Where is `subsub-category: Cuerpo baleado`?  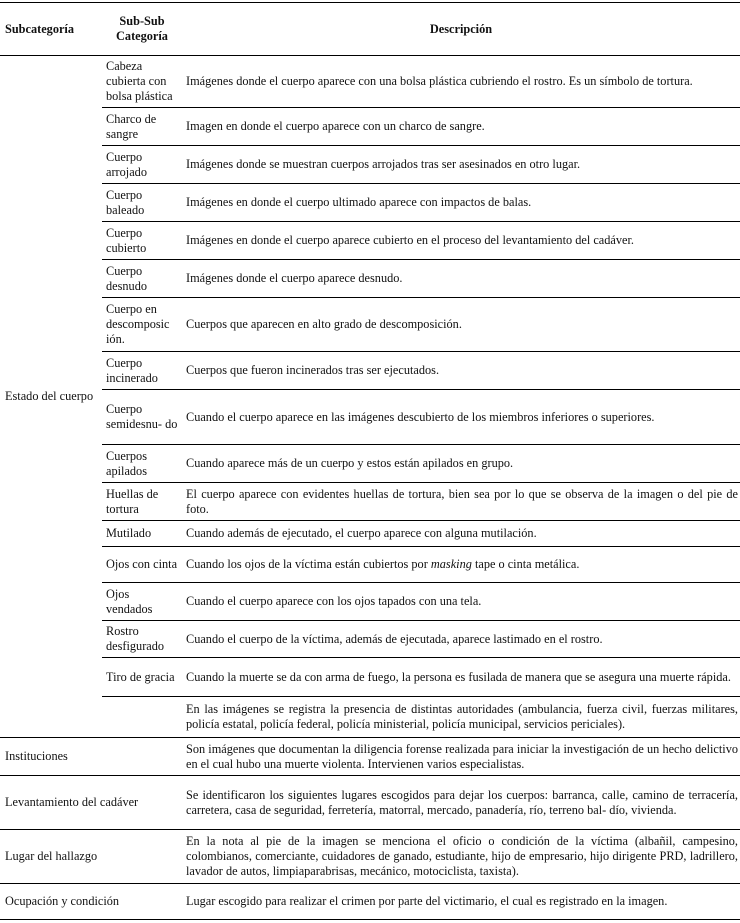 subsub-category: Cuerpo baleado is located at coordinates (142, 202).